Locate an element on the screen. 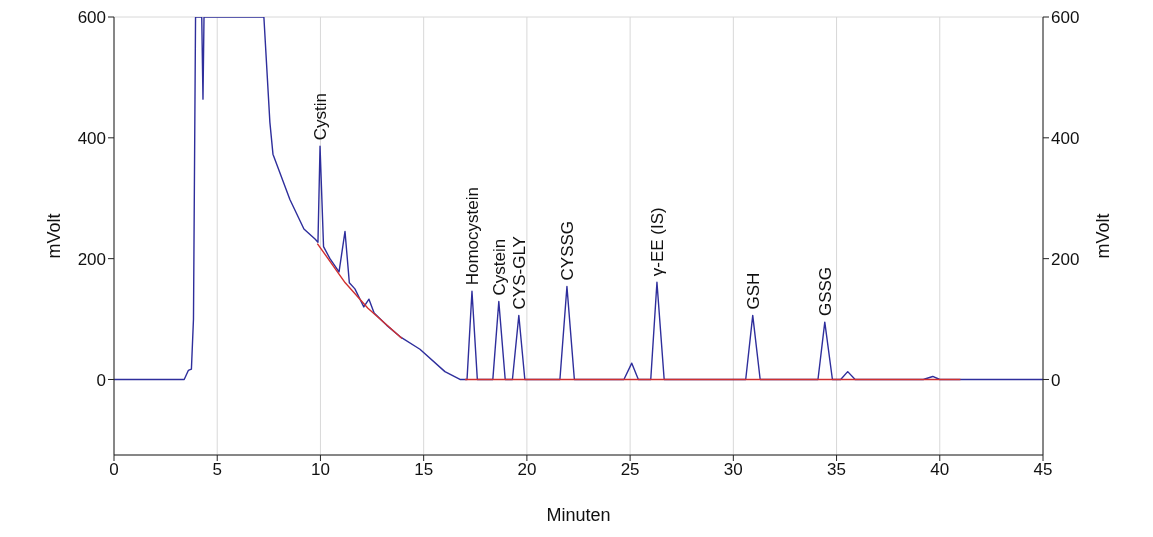  x-tick-label: 40 is located at coordinates (940, 470).